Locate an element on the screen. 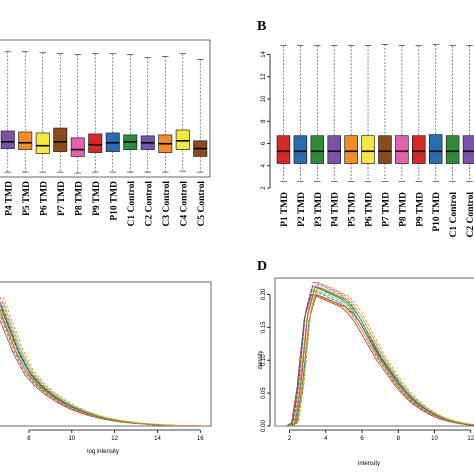  y-tick-label: 0.05 is located at coordinates (264, 393).